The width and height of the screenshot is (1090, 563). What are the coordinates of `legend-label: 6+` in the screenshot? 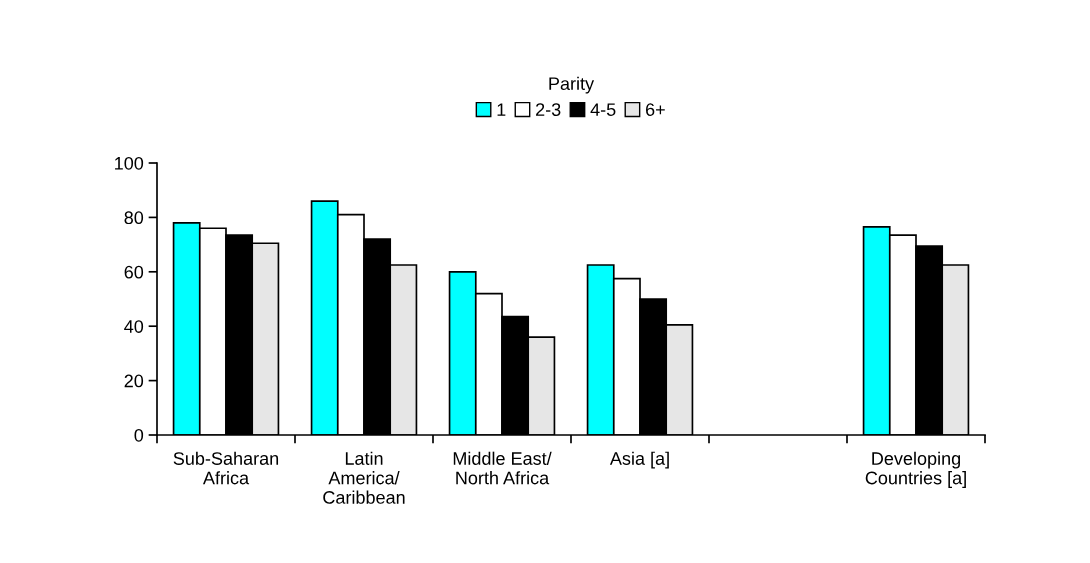 It's located at (655, 109).